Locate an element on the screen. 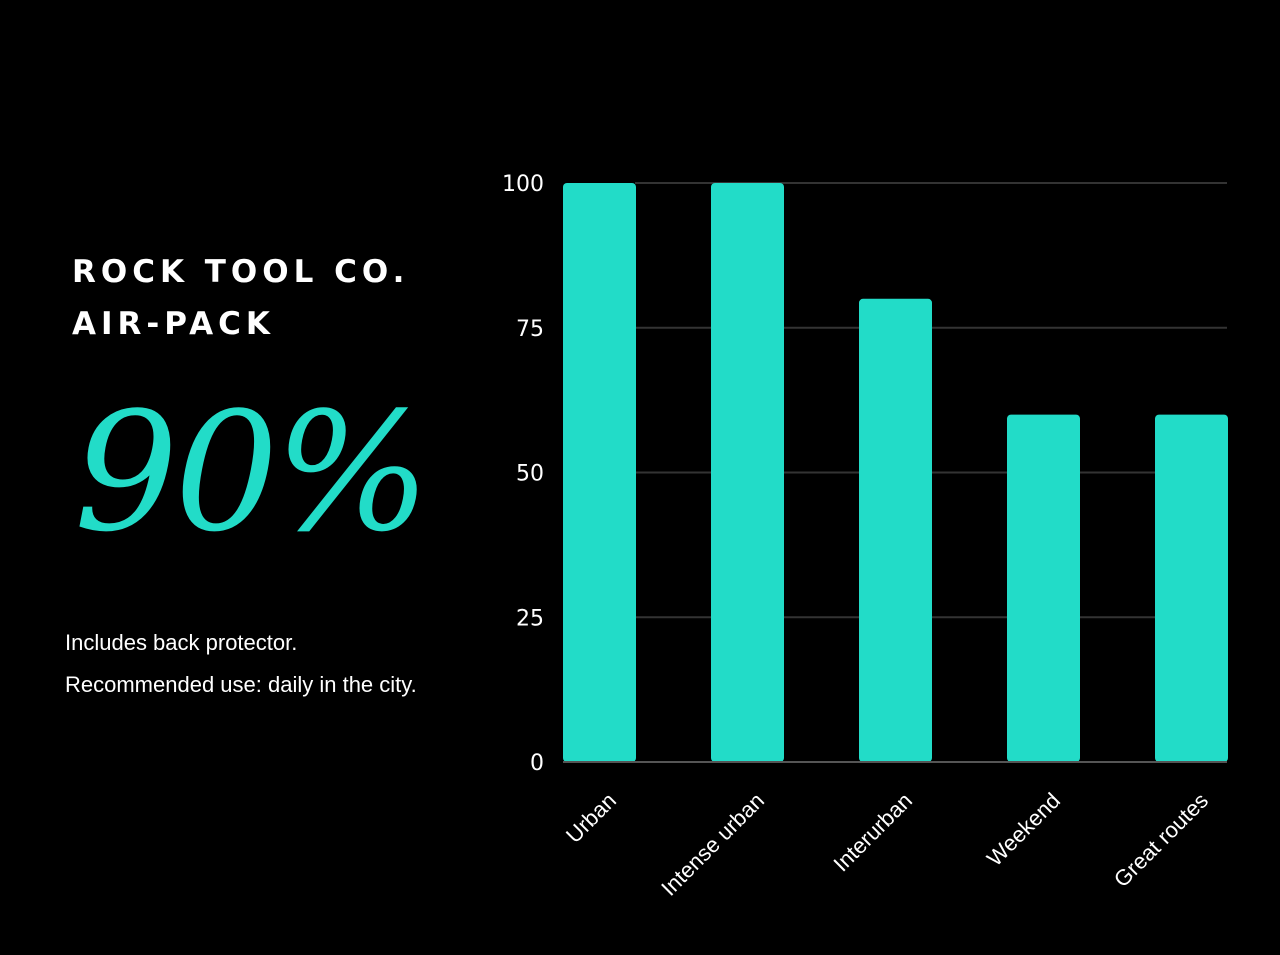 This screenshot has width=1280, height=955. headline-percentage: 90% is located at coordinates (252, 472).